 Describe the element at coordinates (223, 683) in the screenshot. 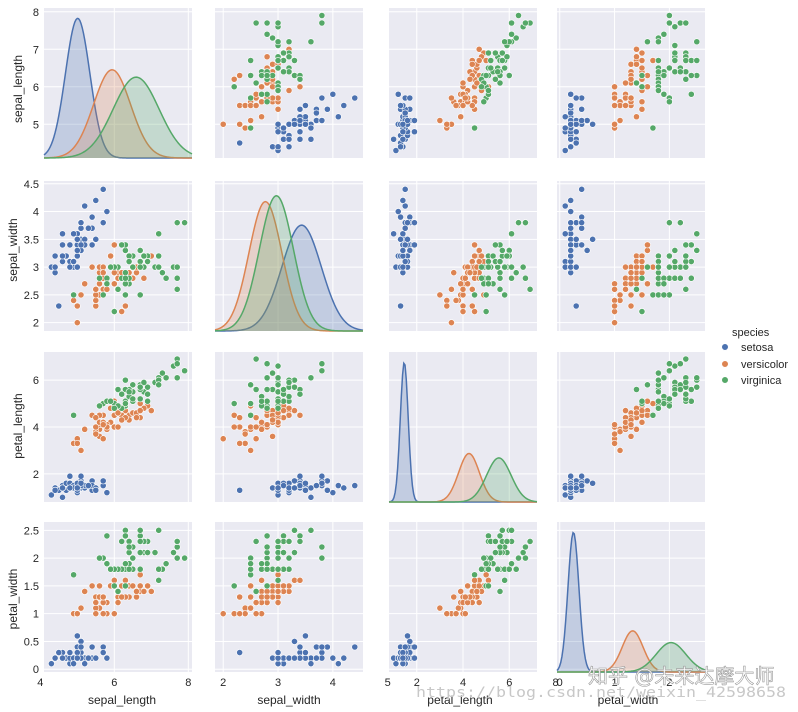

I see `xtick-sepal_width: 2` at that location.